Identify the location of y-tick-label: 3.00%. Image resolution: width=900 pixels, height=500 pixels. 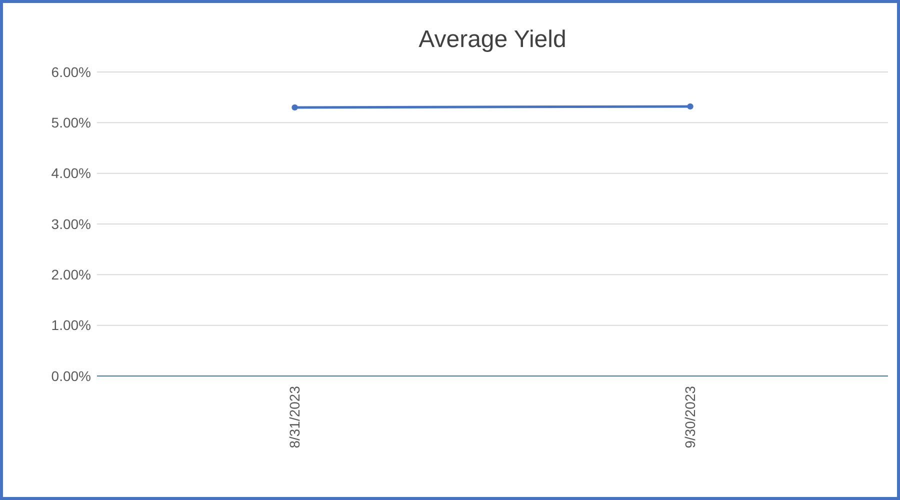
(71, 224).